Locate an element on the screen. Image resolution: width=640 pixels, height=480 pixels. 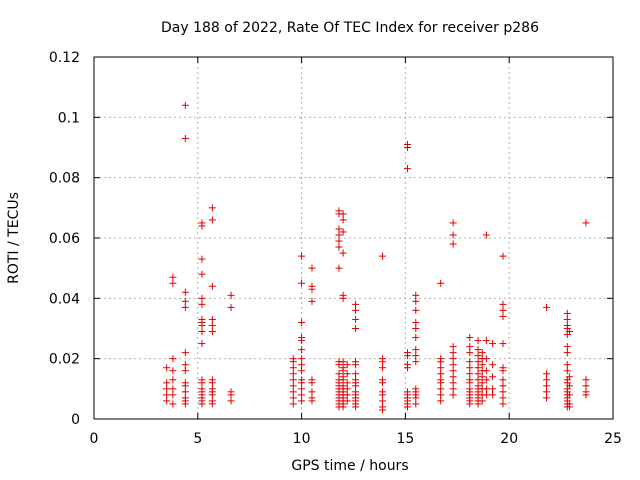
x-tick-label: 10 is located at coordinates (302, 439).